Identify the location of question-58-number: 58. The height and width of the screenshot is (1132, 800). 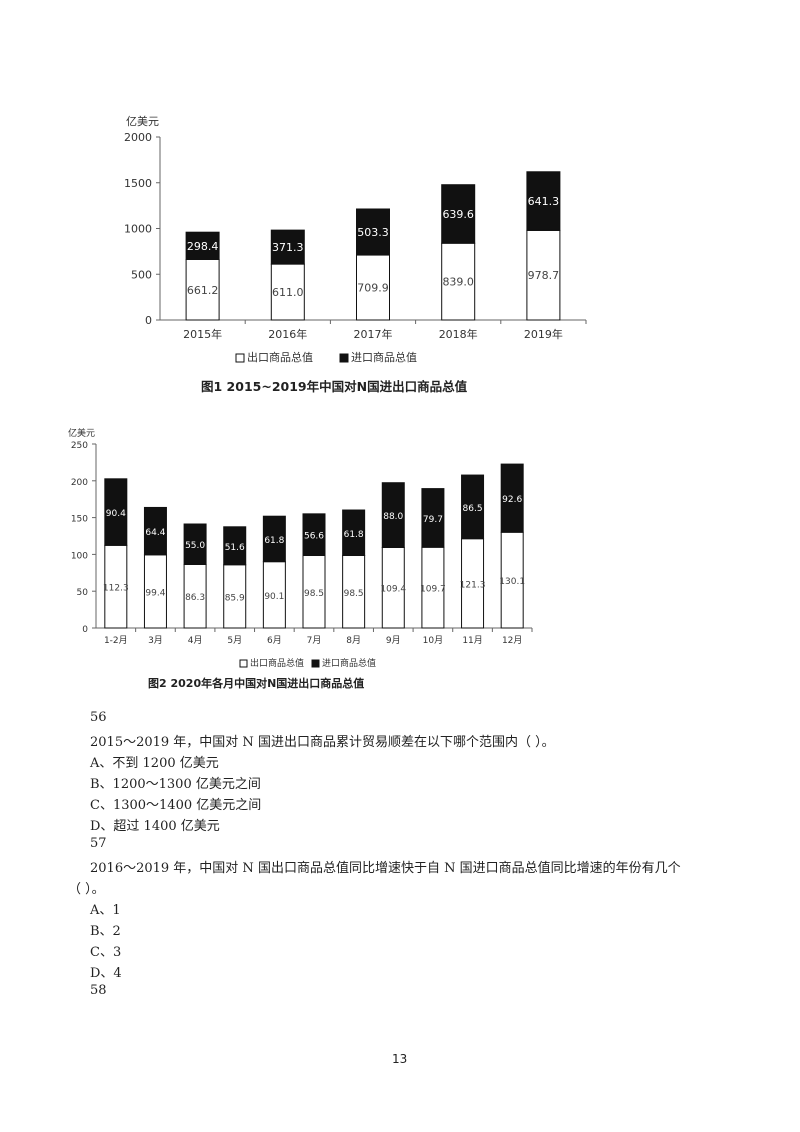
(98, 990).